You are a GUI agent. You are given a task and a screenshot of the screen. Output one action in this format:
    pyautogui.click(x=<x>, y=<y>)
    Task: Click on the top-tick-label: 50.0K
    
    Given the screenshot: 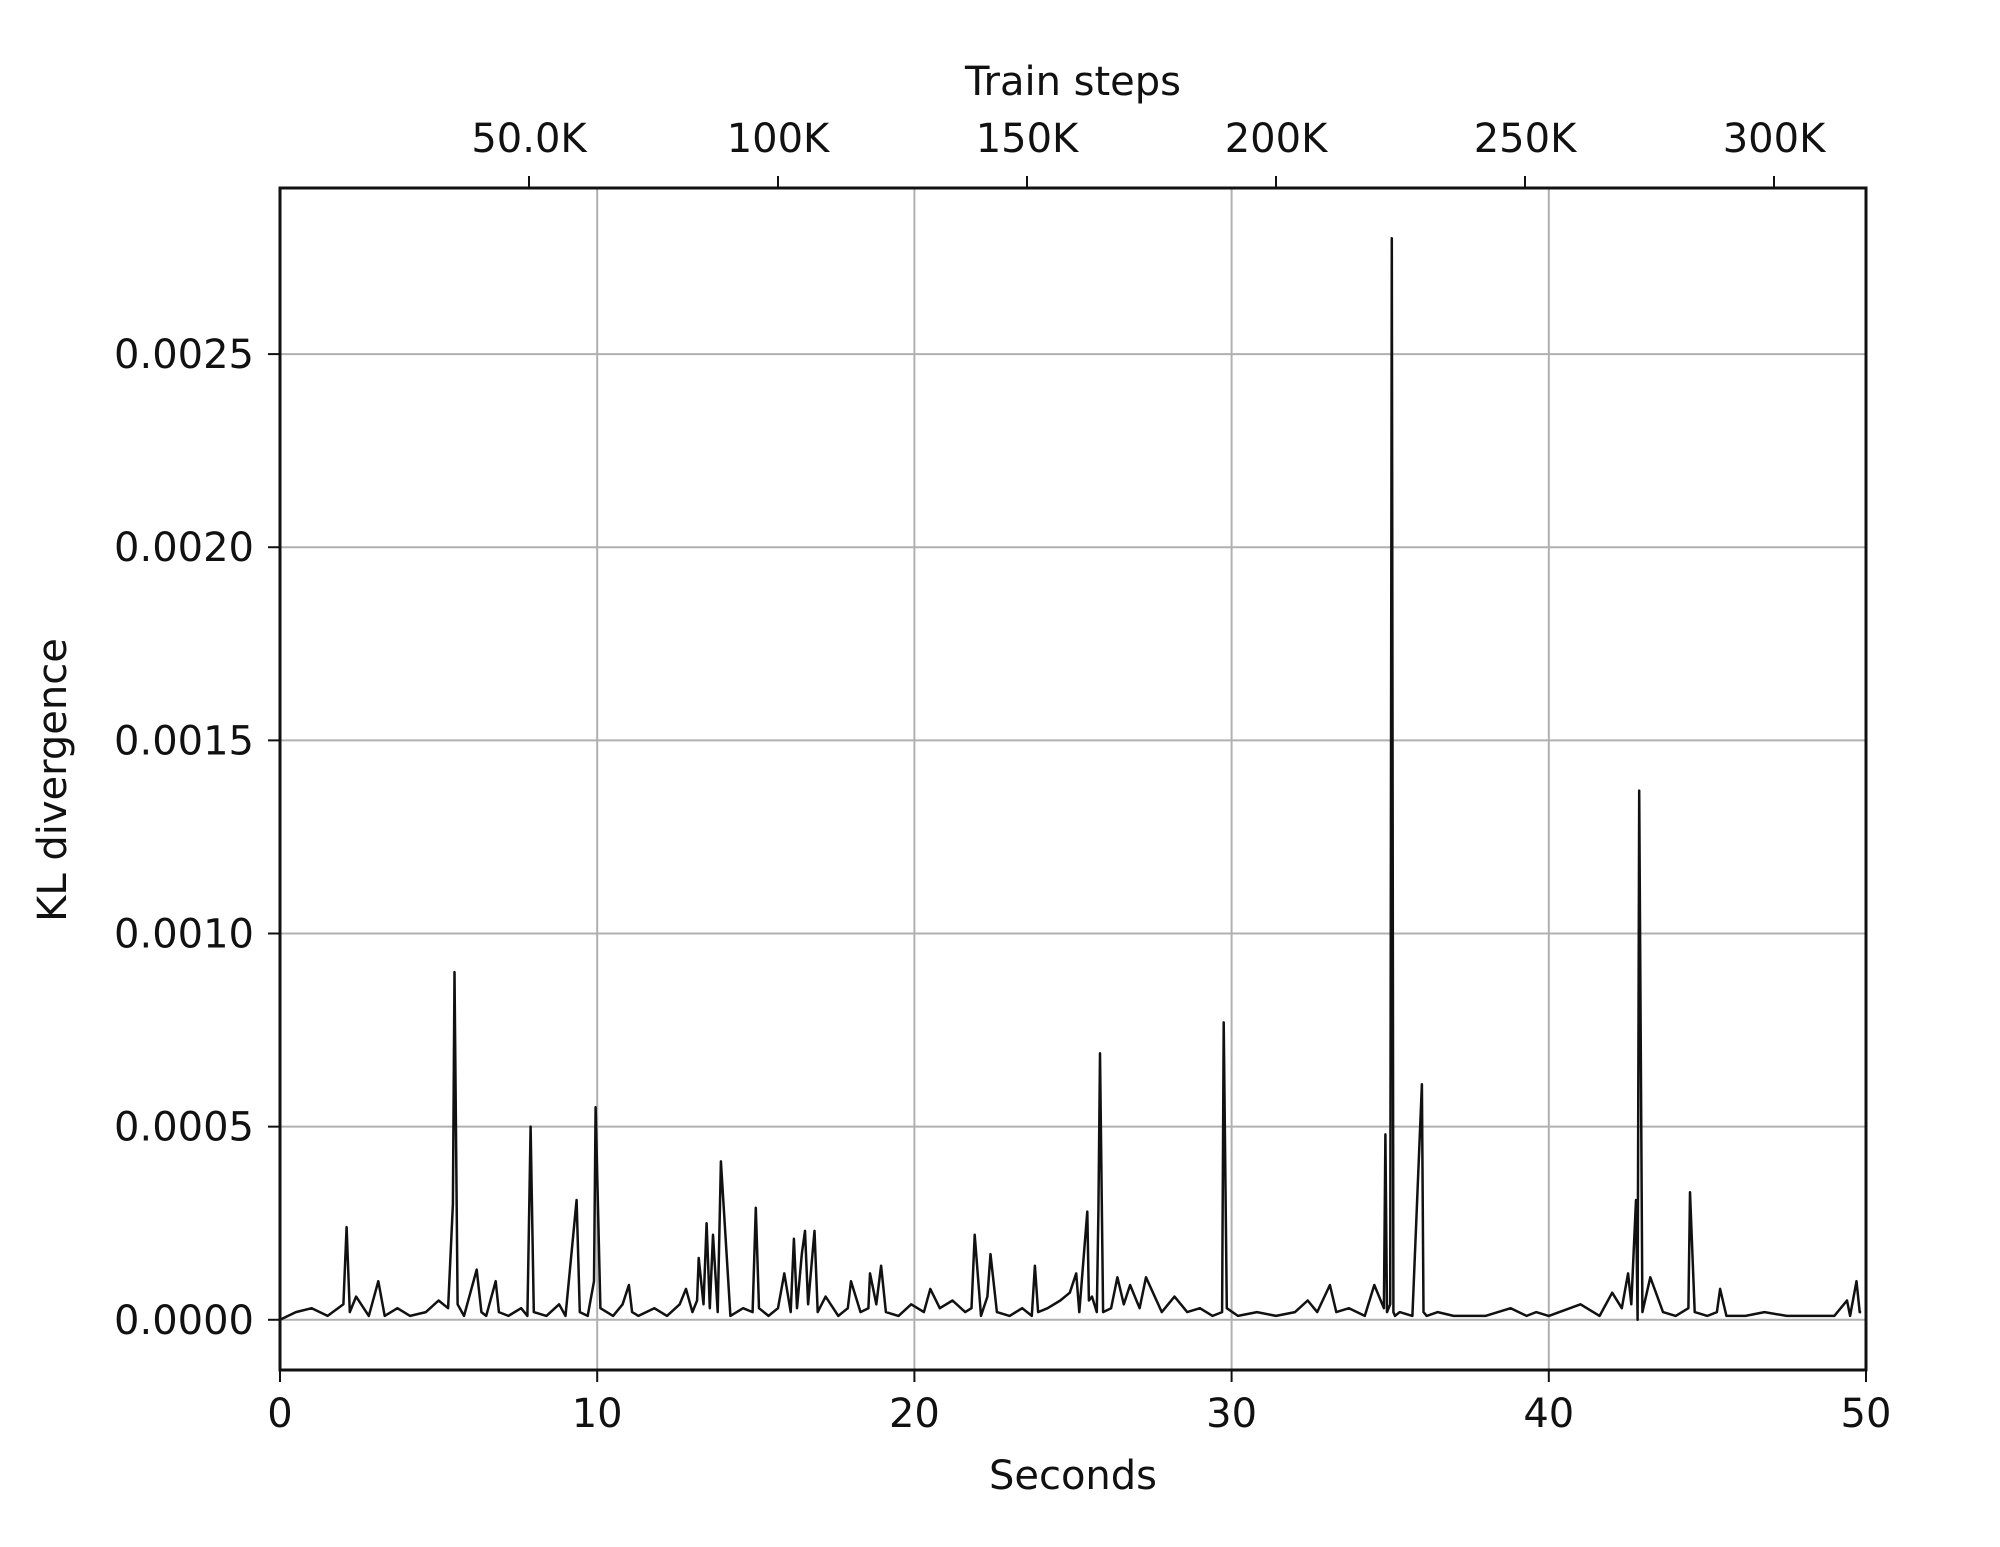 What is the action you would take?
    pyautogui.click(x=529, y=139)
    